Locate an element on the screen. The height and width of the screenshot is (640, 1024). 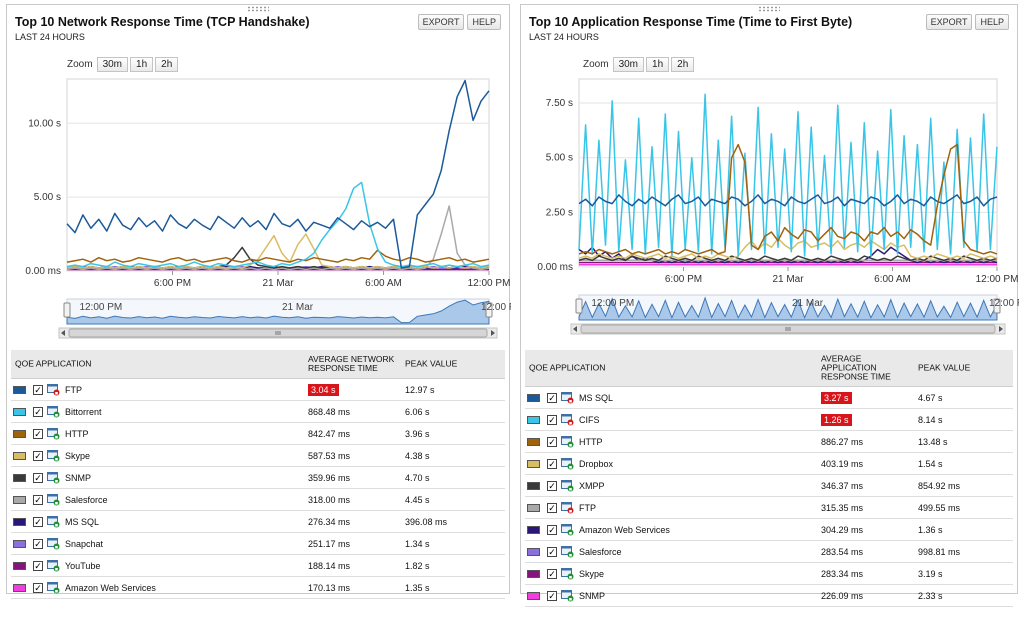
app-name: Snapchat is located at coordinates (84, 543).